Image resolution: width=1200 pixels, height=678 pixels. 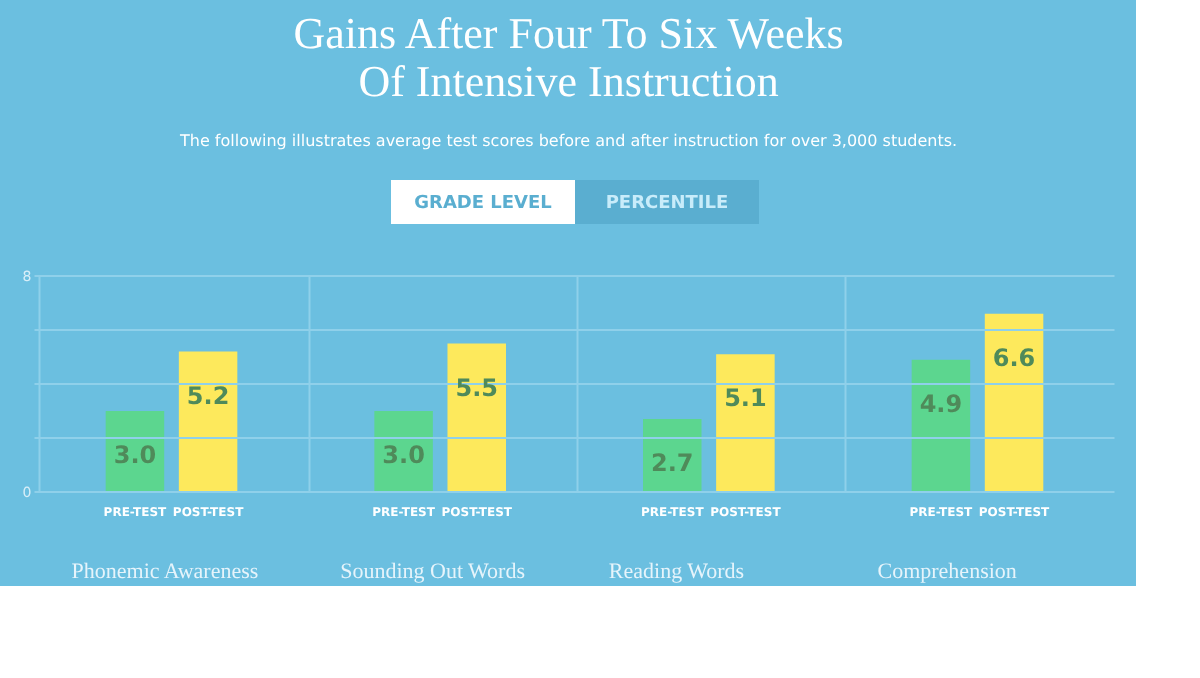 I want to click on data-label: 5.2, so click(x=208, y=395).